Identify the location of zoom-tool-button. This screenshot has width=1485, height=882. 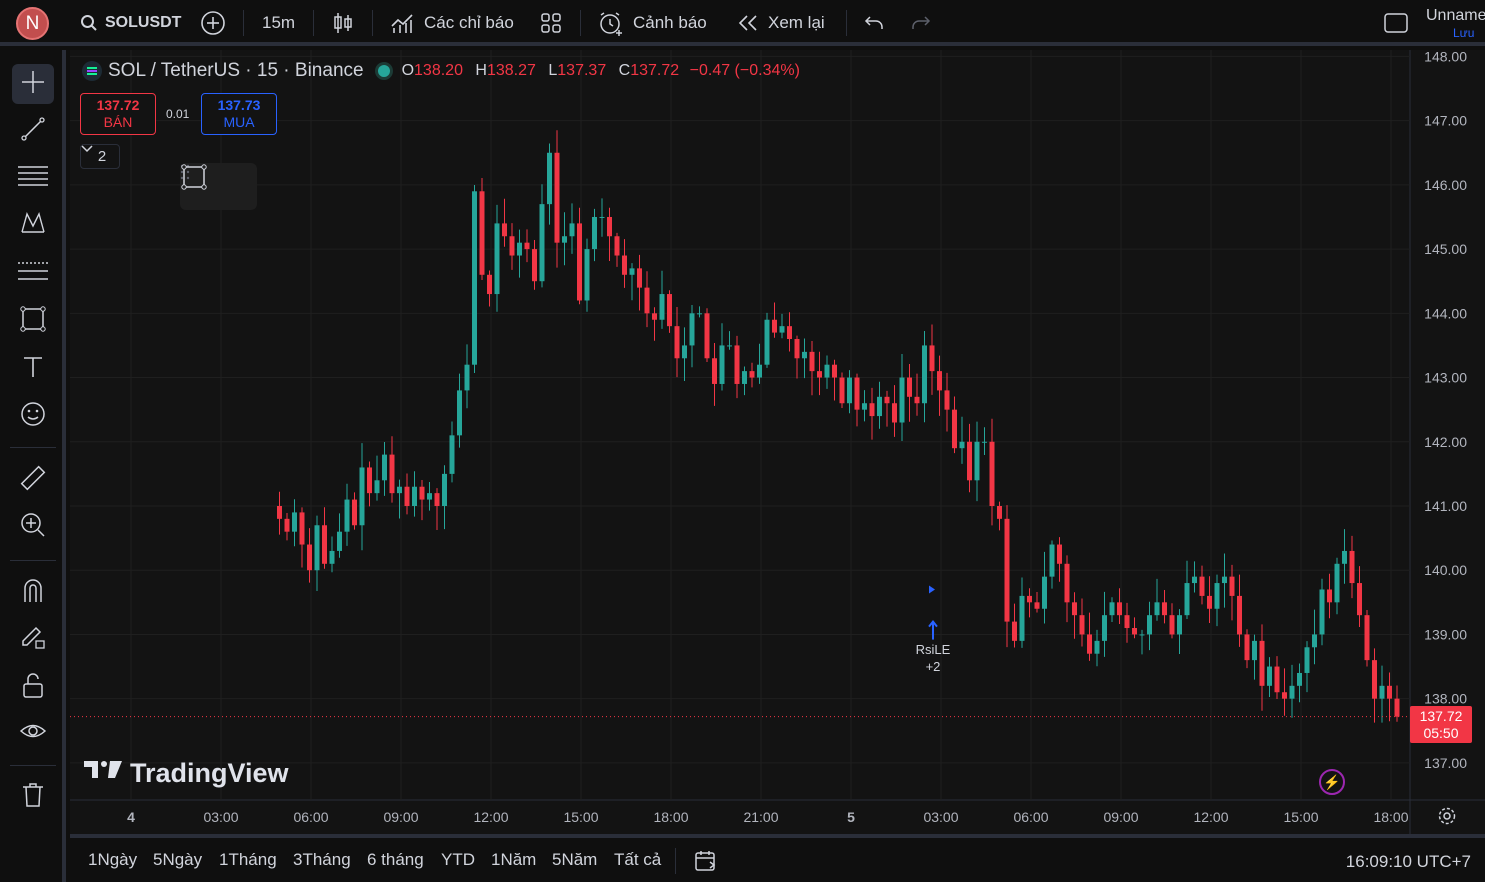
(33, 527).